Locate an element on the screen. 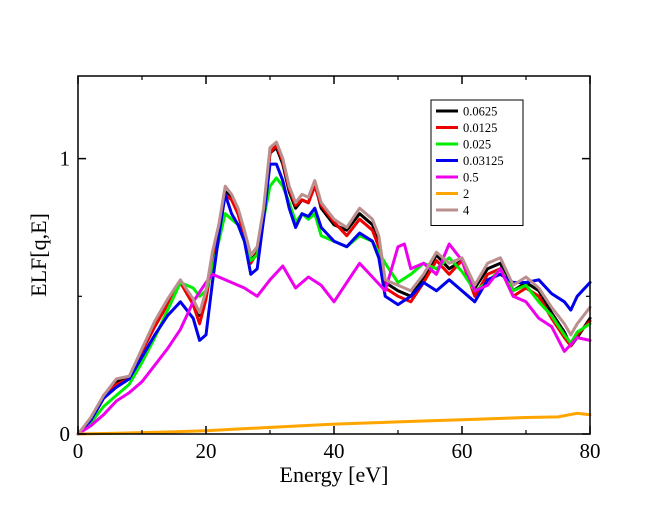 Image resolution: width=664 pixels, height=513 pixels. legend-entry-label: 2 is located at coordinates (466, 194).